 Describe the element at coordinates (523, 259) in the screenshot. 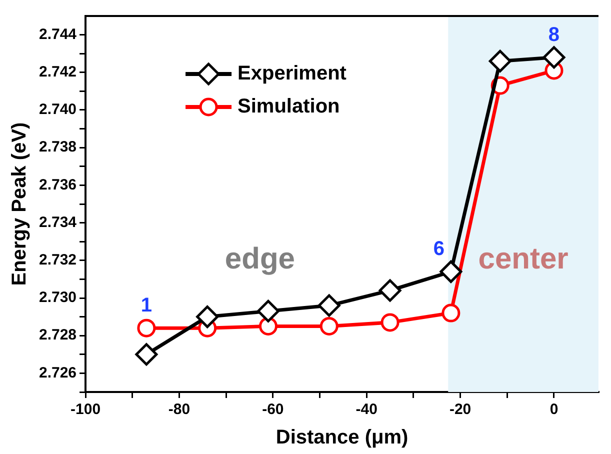

I see `band-label: center` at that location.